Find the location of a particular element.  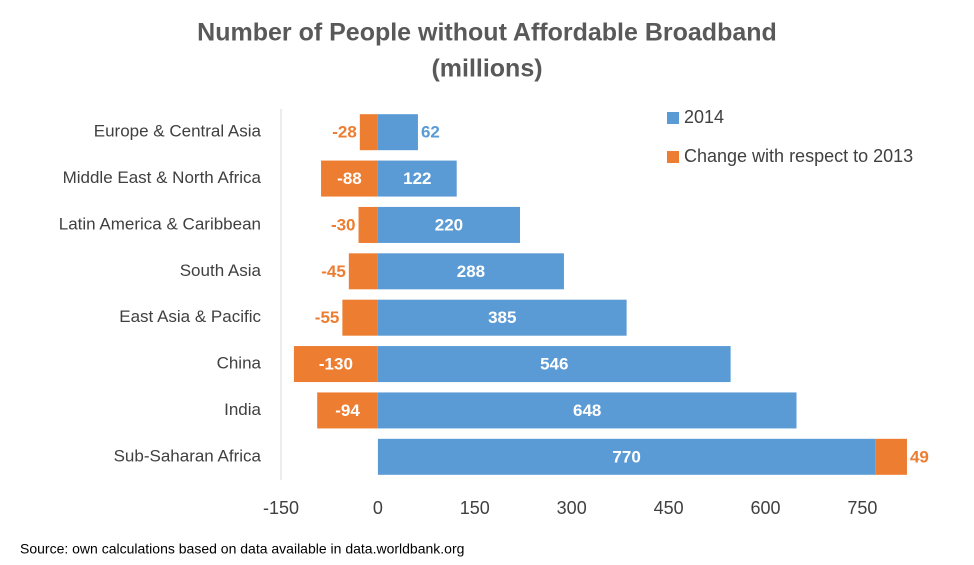

value-label: 62 is located at coordinates (430, 132).